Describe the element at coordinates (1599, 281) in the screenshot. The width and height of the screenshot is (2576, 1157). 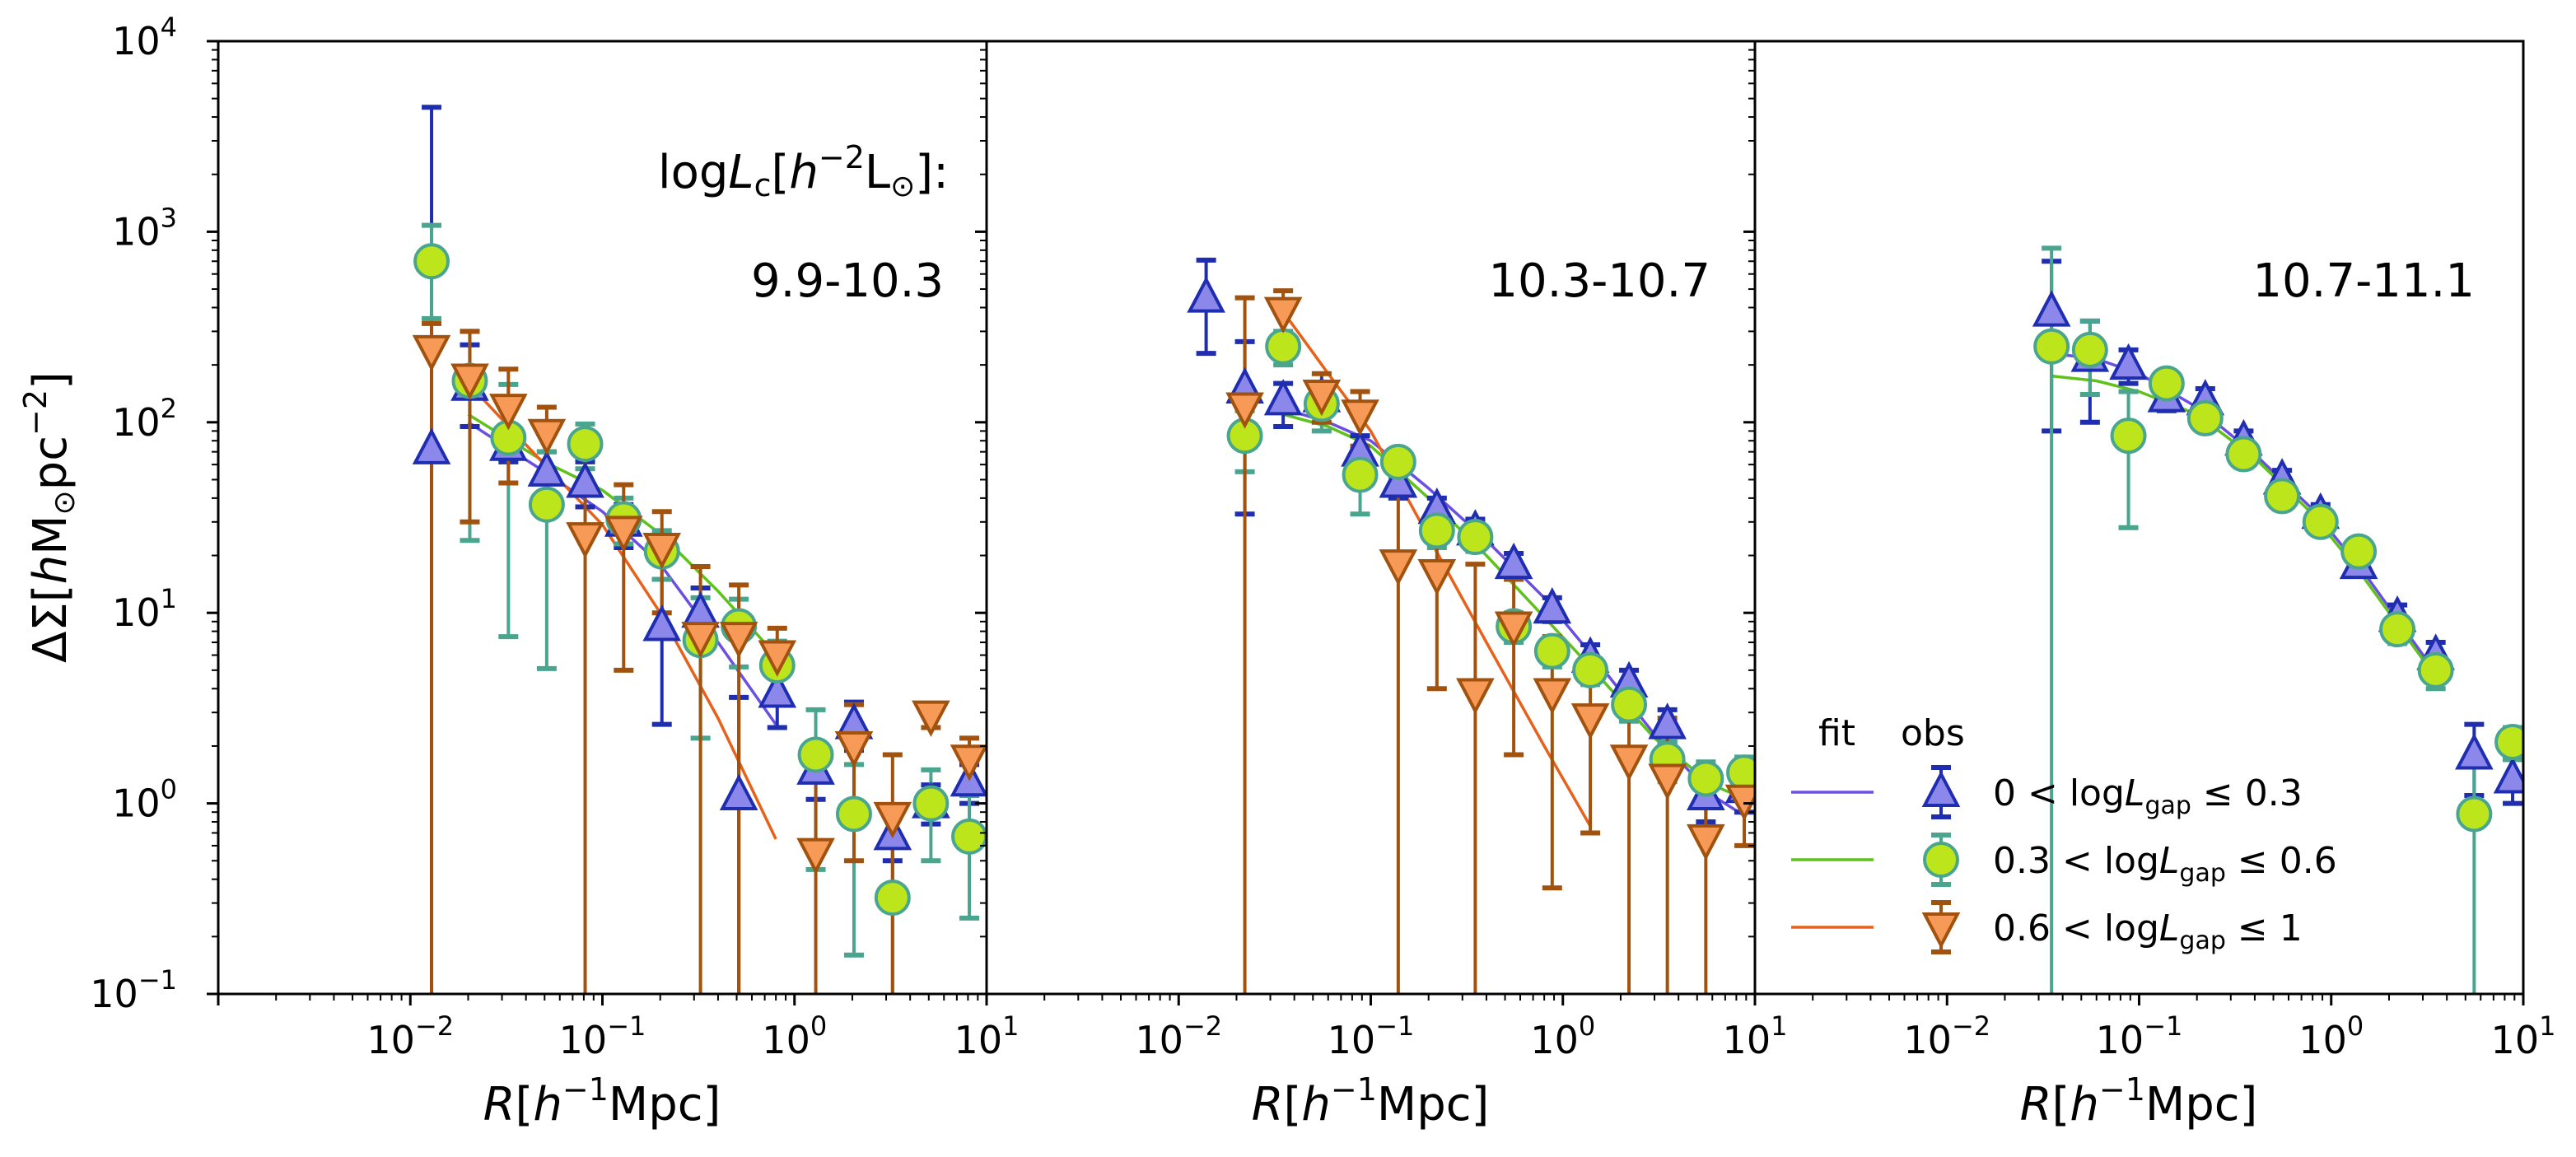
I see `bin-label: 10.3-10.7` at that location.